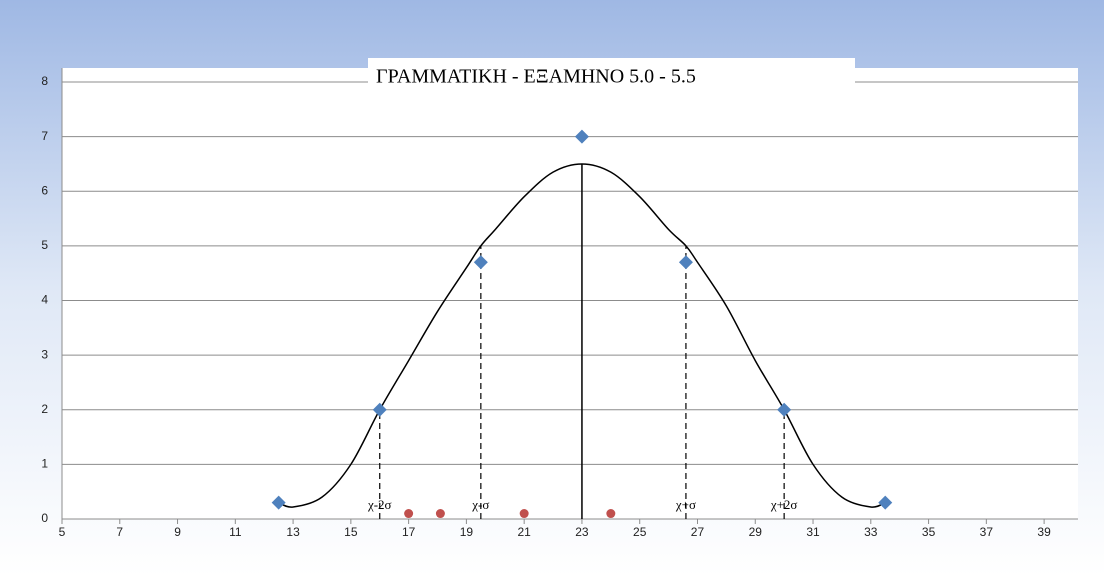 The image size is (1104, 576). What do you see at coordinates (379, 504) in the screenshot?
I see `sigma-label: χ-2σ` at bounding box center [379, 504].